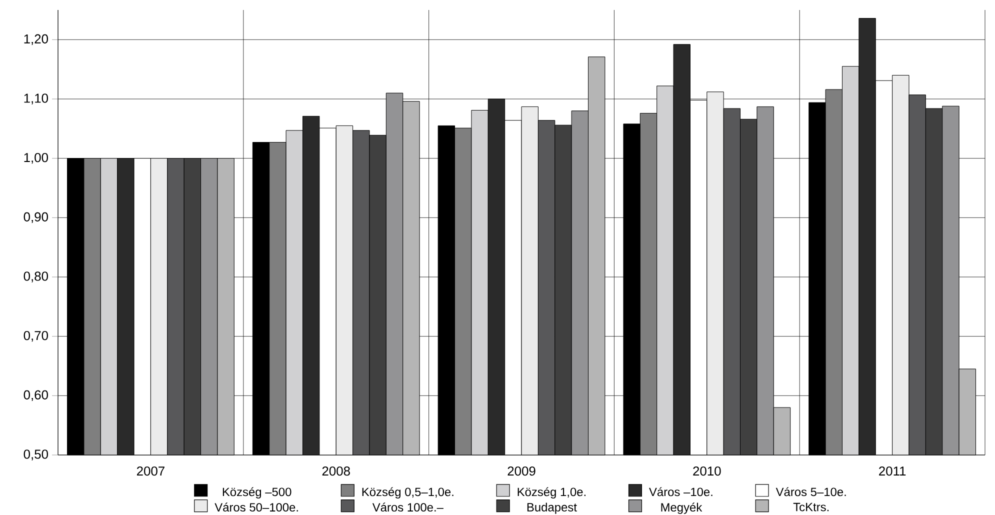 The height and width of the screenshot is (515, 995). What do you see at coordinates (552, 508) in the screenshot?
I see `legend-label: Budapest` at bounding box center [552, 508].